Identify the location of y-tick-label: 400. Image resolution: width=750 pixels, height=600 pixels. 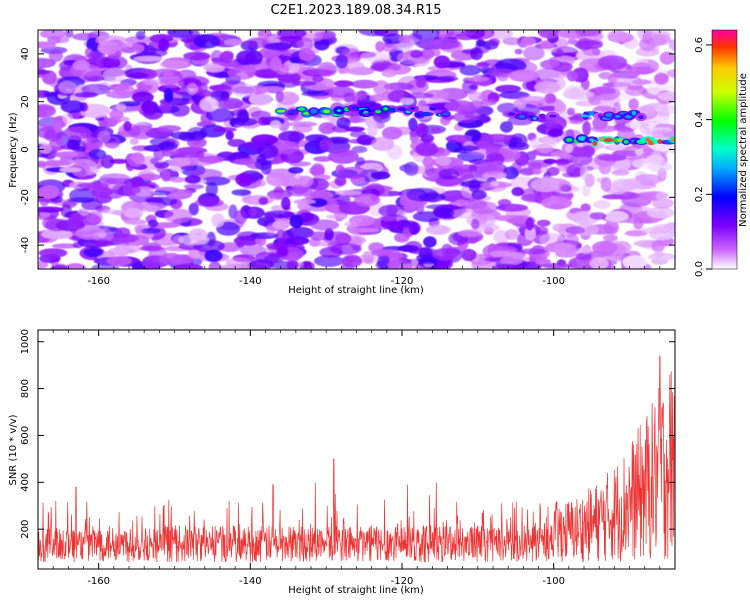
(25, 482).